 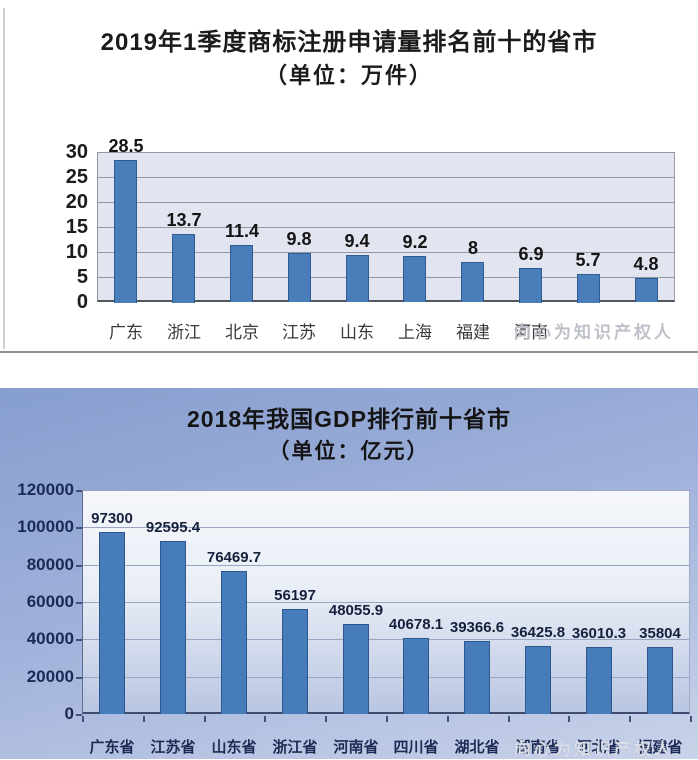 What do you see at coordinates (234, 557) in the screenshot?
I see `bar-value-label: 76469.7` at bounding box center [234, 557].